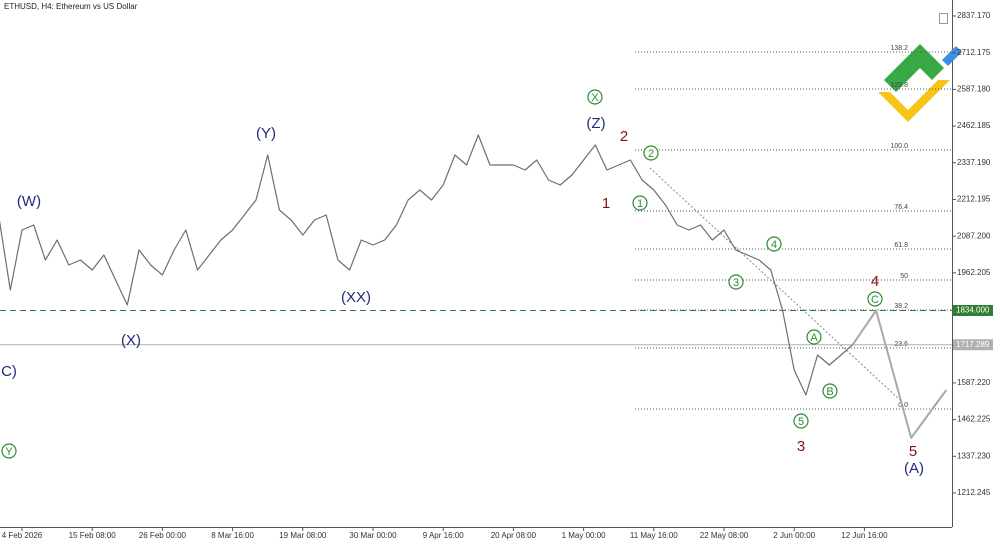 The width and height of the screenshot is (1000, 545). I want to click on logo-yellow, so click(914, 101).